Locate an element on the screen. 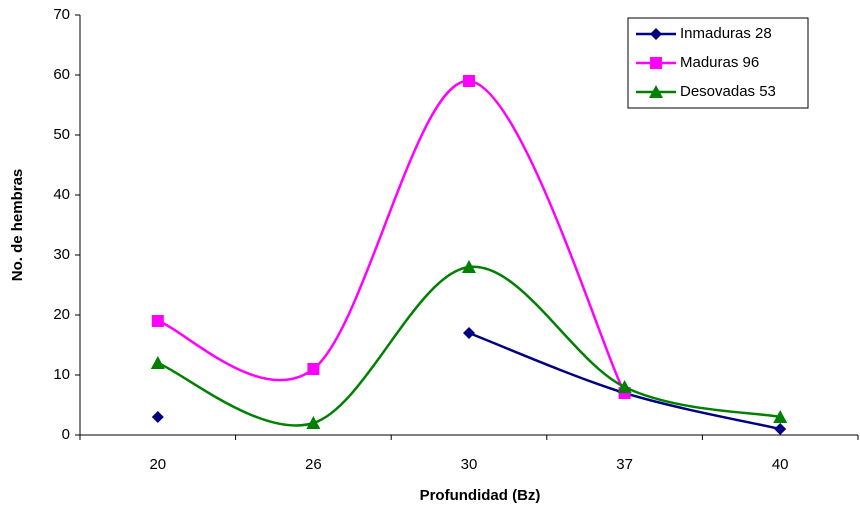 The image size is (860, 512). x-axis-title: Profundidad (Bz) is located at coordinates (480, 495).